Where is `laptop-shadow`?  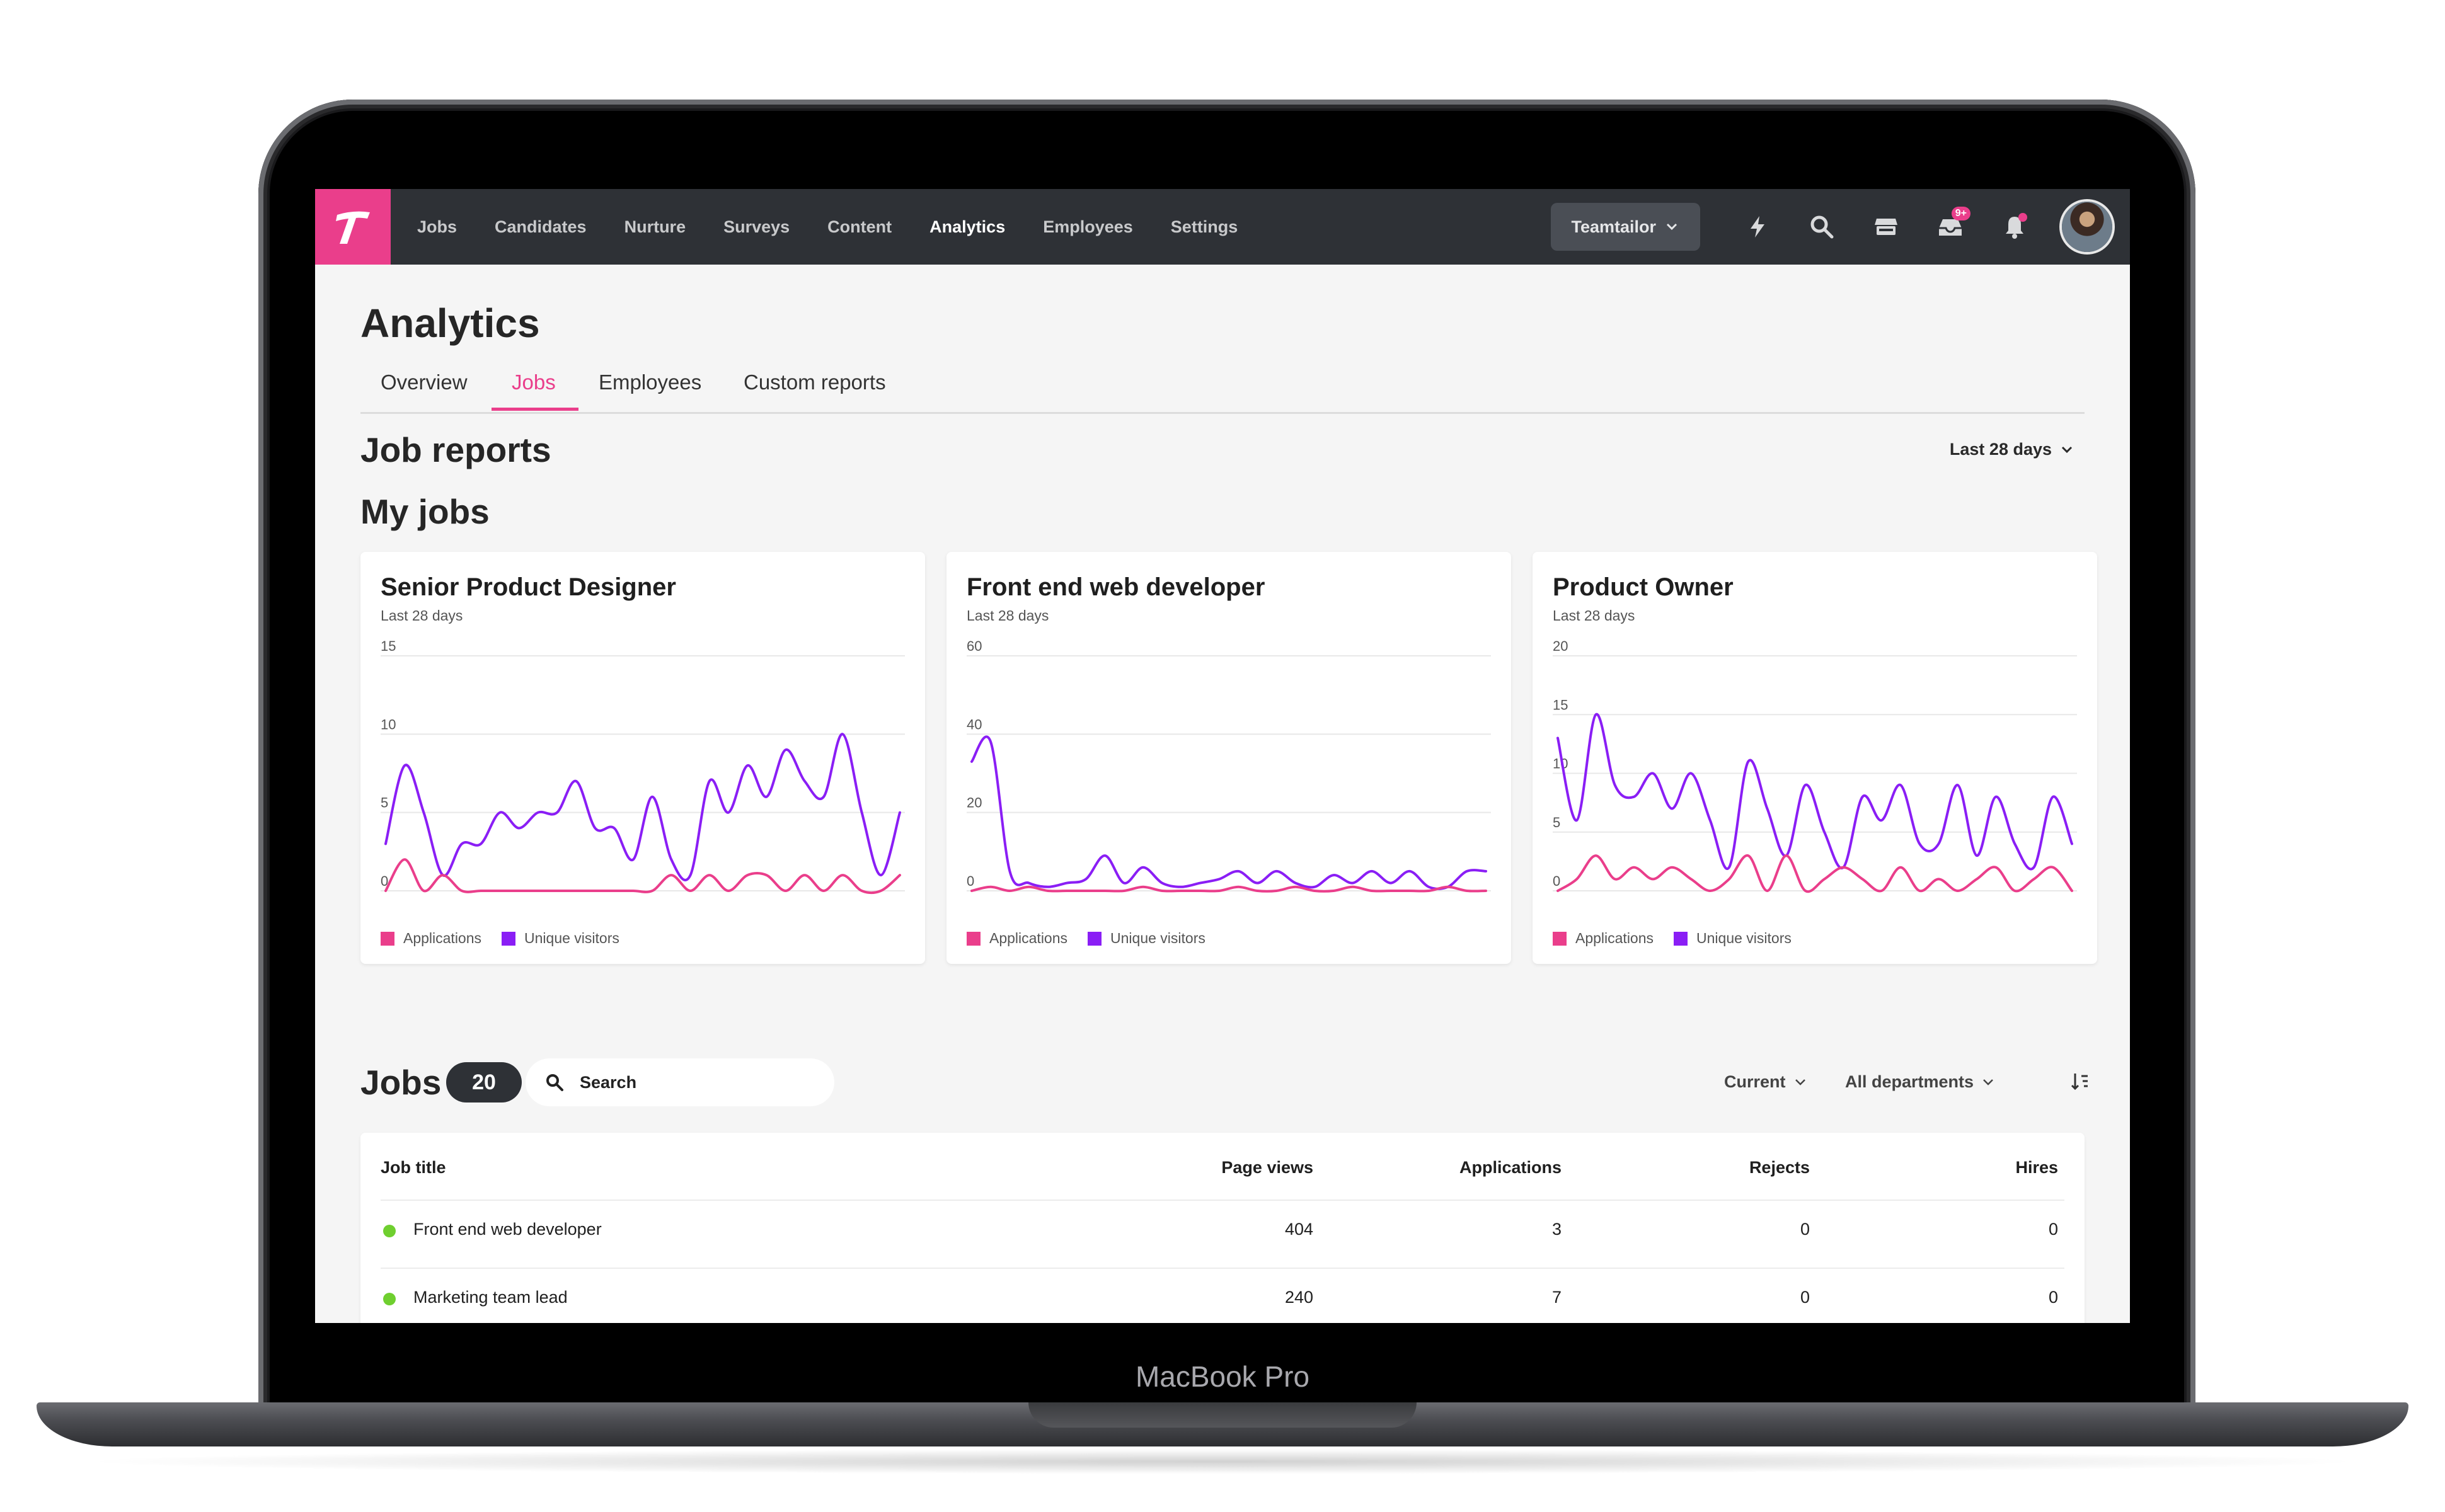 laptop-shadow is located at coordinates (1222, 1461).